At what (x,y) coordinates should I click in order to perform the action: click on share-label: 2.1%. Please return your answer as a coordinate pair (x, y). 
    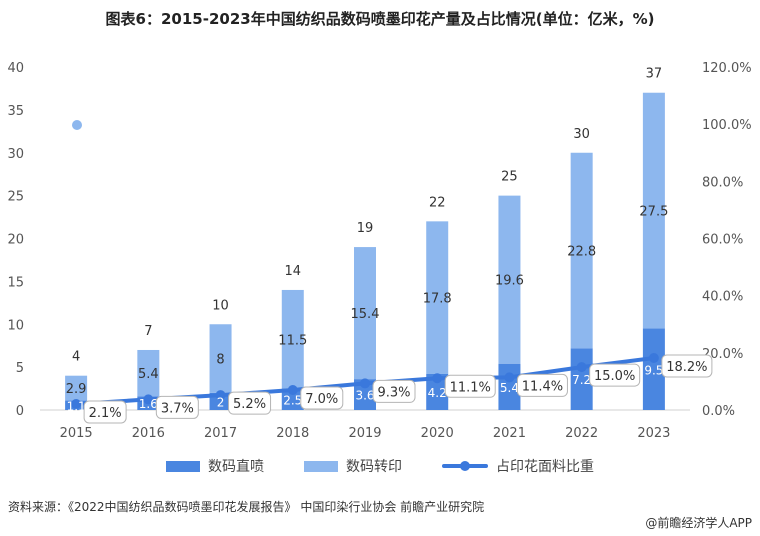
    Looking at the image, I should click on (105, 413).